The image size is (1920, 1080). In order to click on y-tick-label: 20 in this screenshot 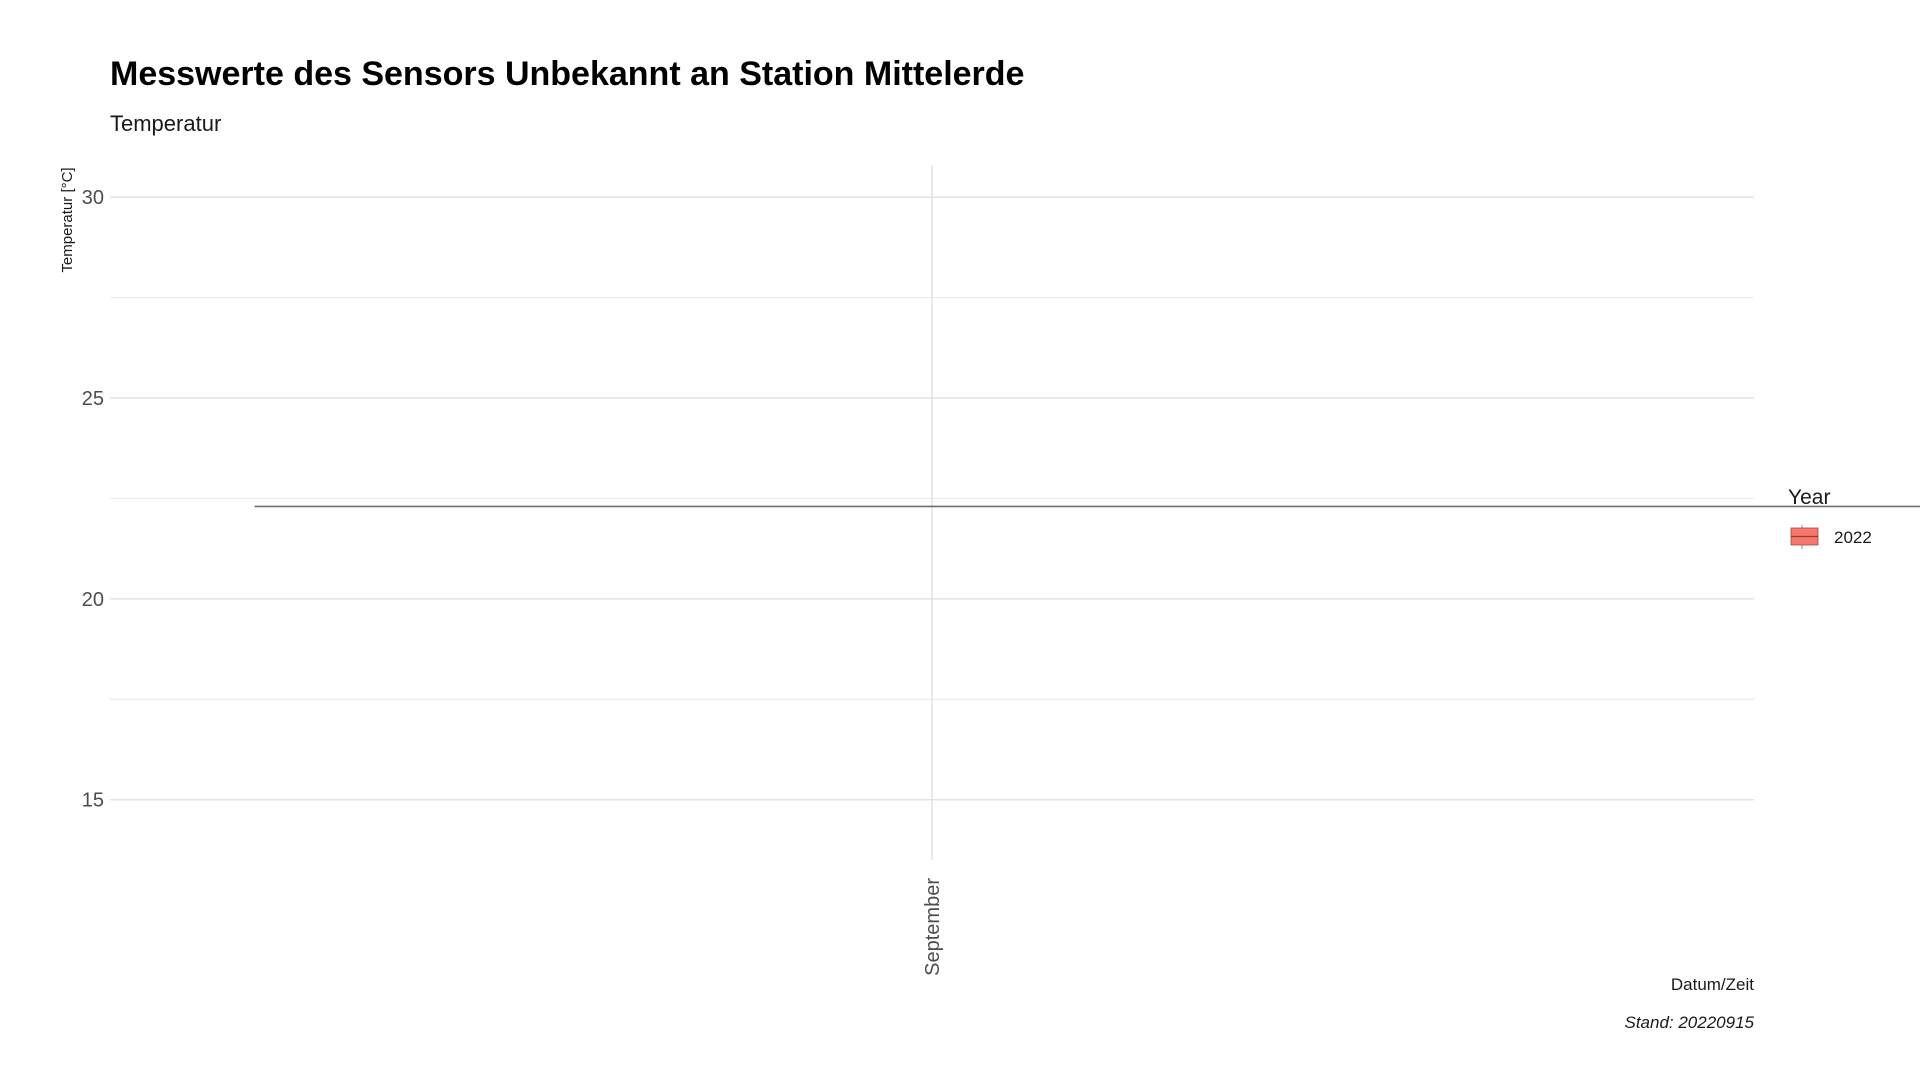, I will do `click(93, 600)`.